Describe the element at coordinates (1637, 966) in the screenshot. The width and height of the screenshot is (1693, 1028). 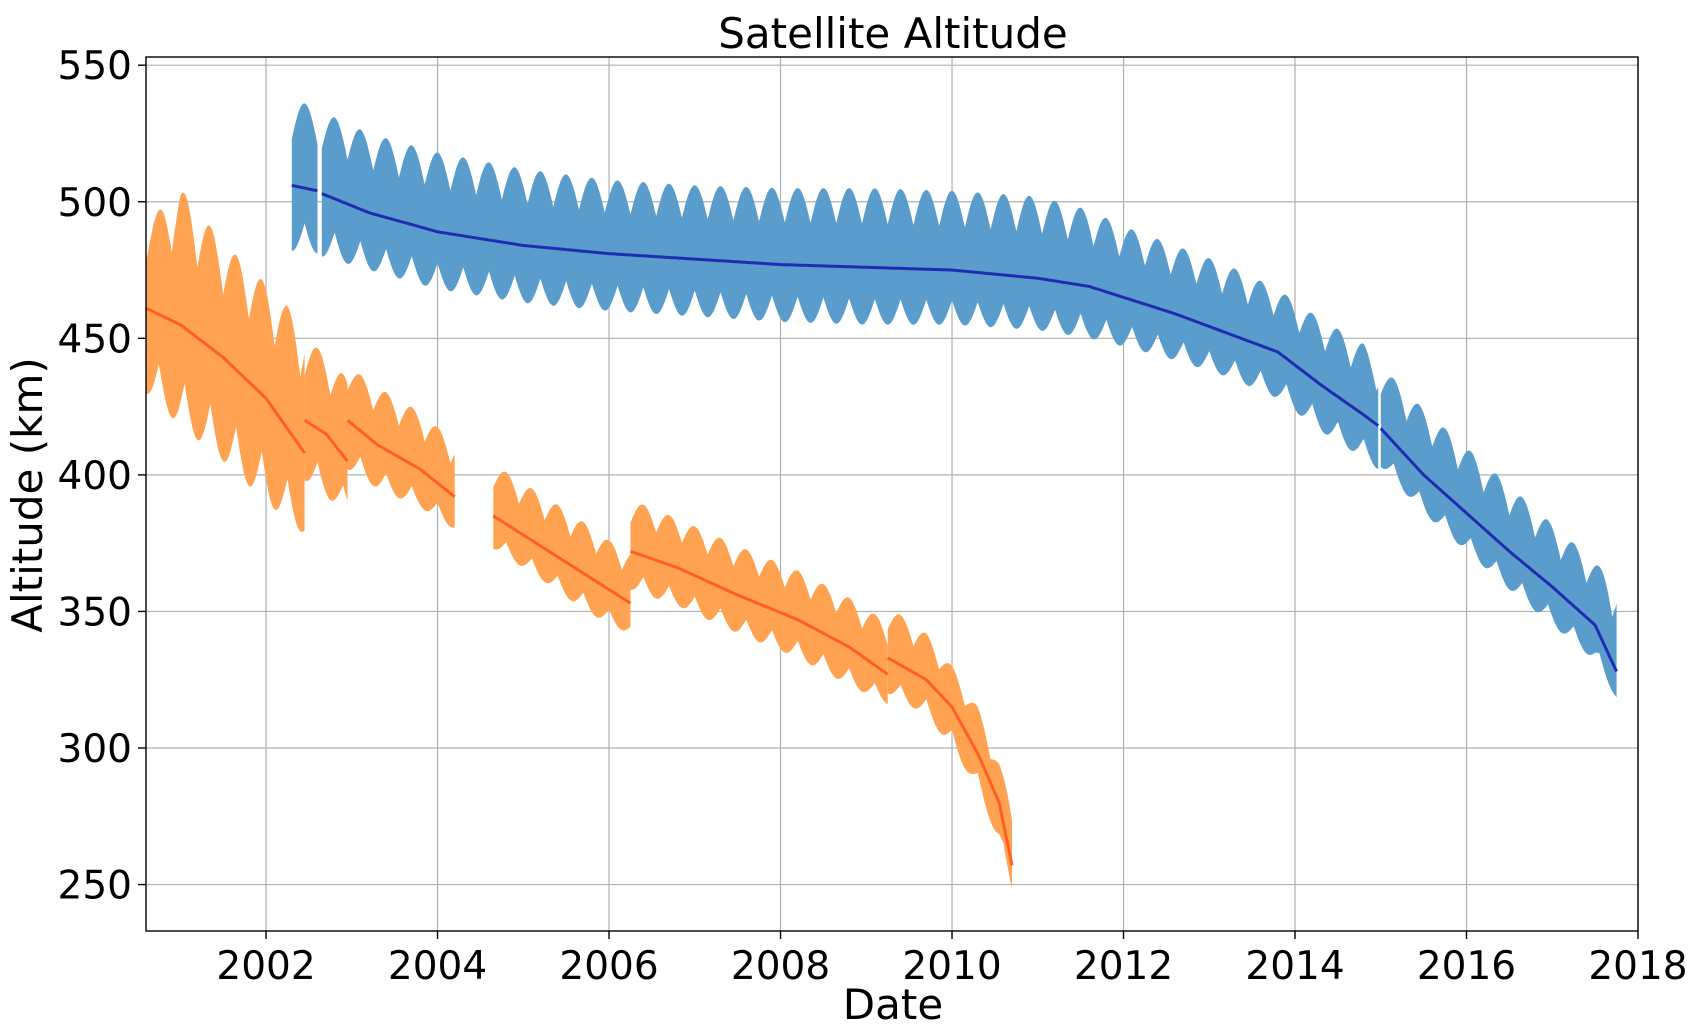
I see `x-tick-label: 2018` at that location.